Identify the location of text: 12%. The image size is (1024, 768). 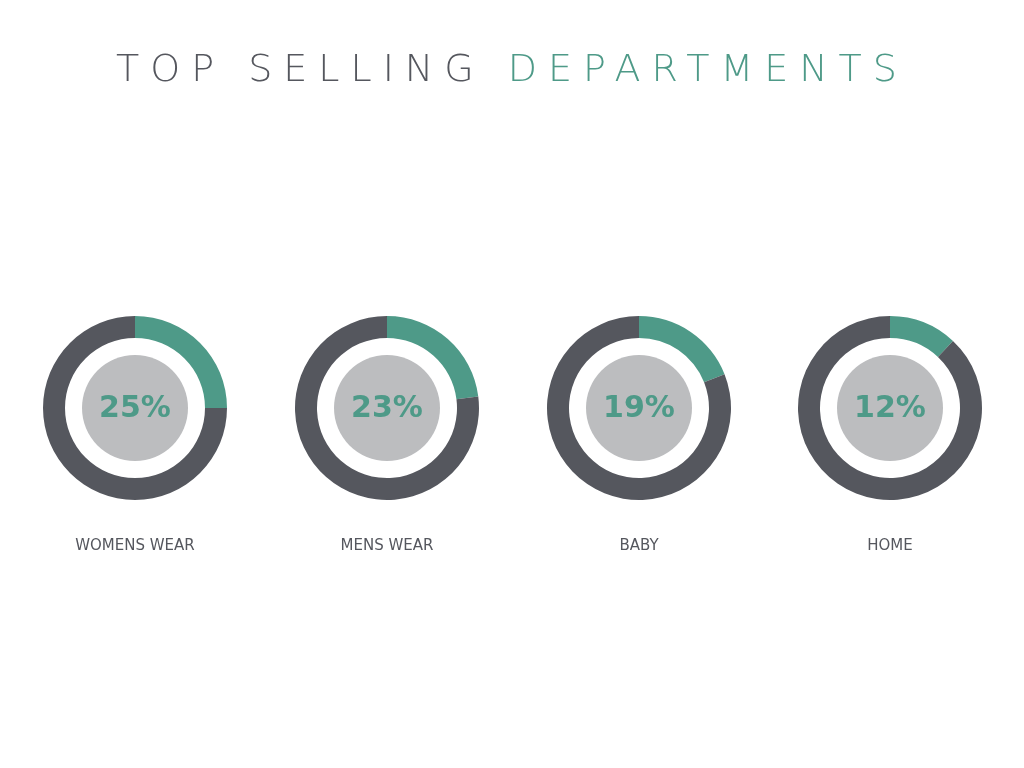
(890, 406).